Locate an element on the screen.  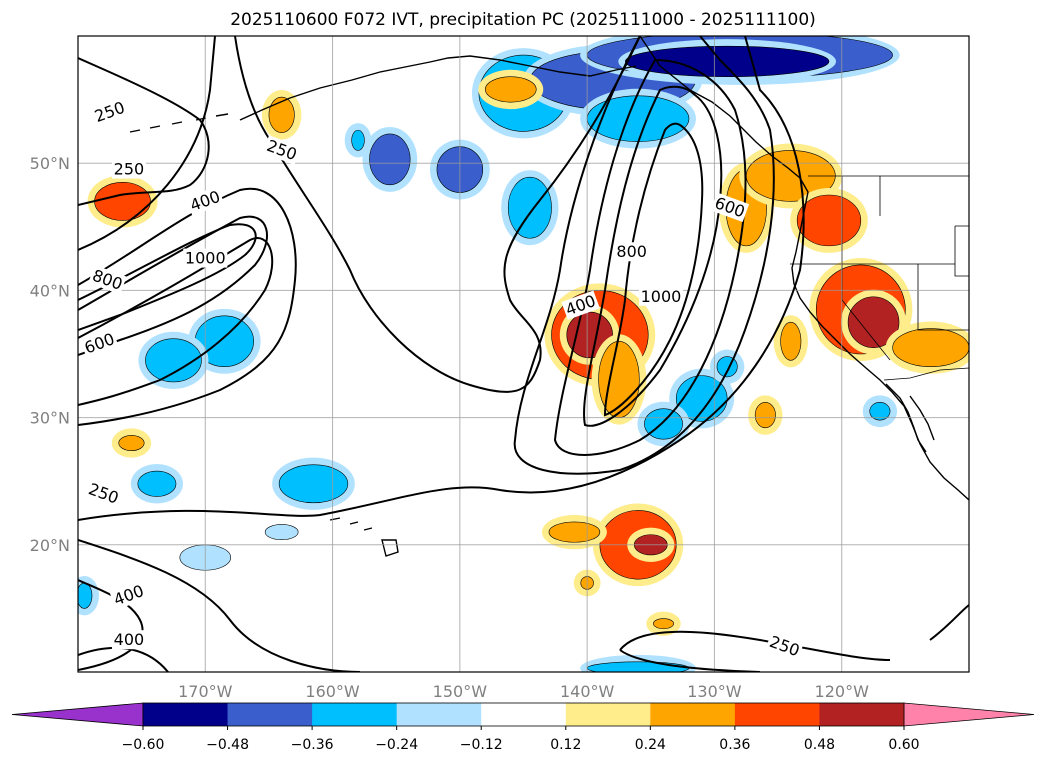
ivt-contour-250-nw is located at coordinates (144, 131).